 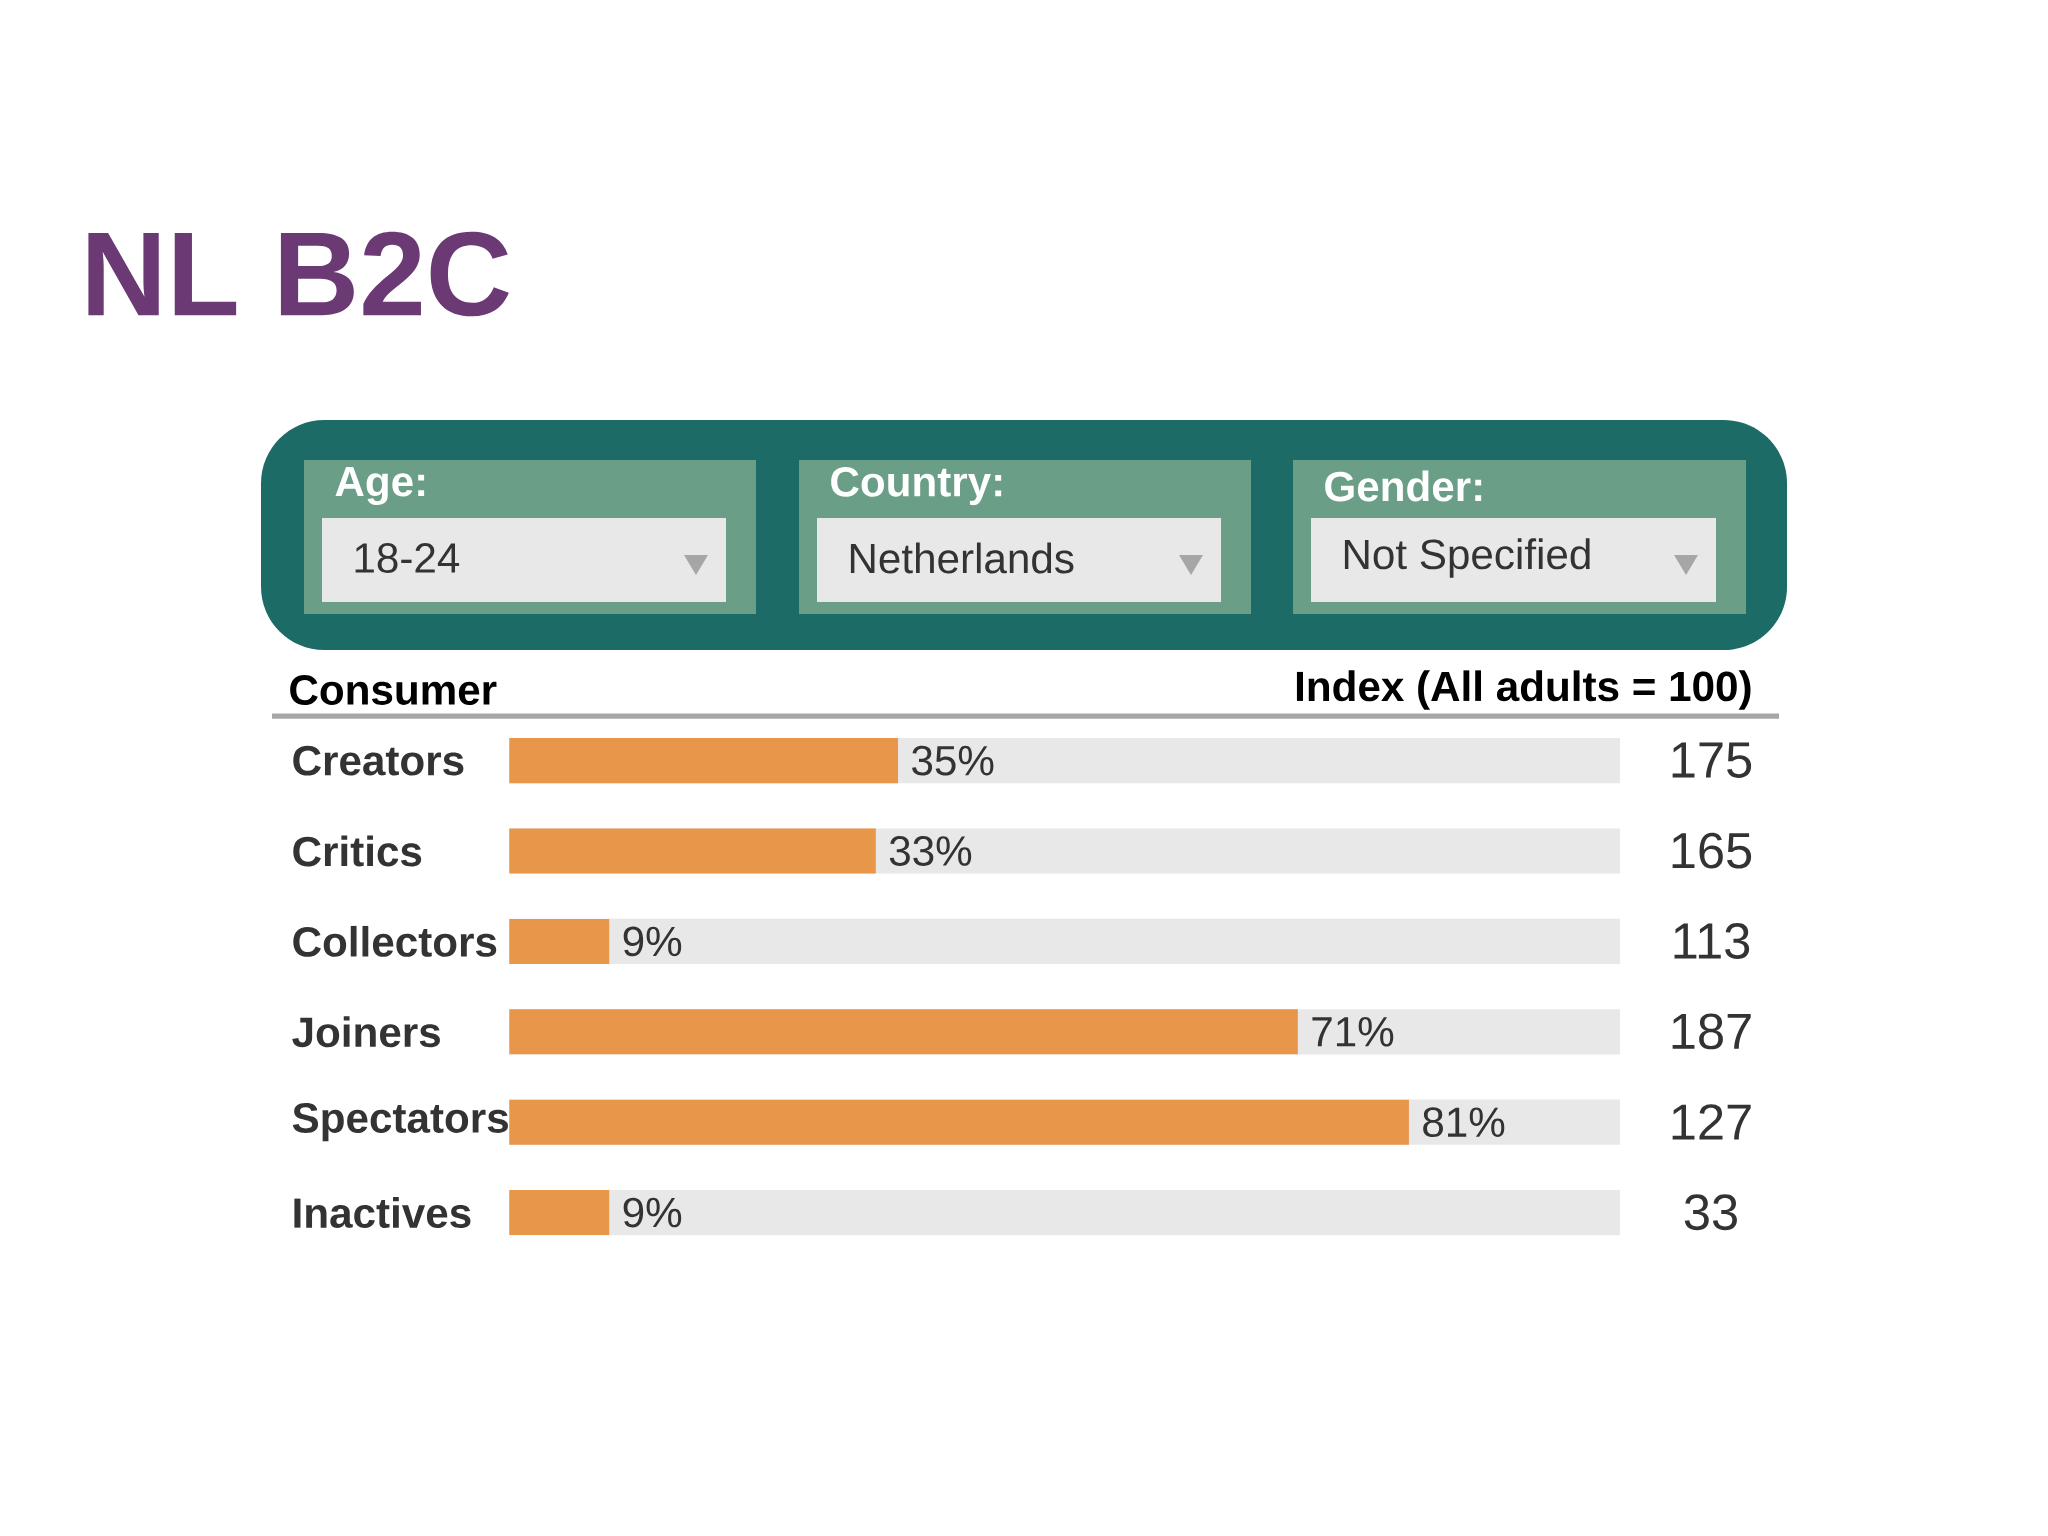 I want to click on y-tick-label: Creators, so click(x=378, y=760).